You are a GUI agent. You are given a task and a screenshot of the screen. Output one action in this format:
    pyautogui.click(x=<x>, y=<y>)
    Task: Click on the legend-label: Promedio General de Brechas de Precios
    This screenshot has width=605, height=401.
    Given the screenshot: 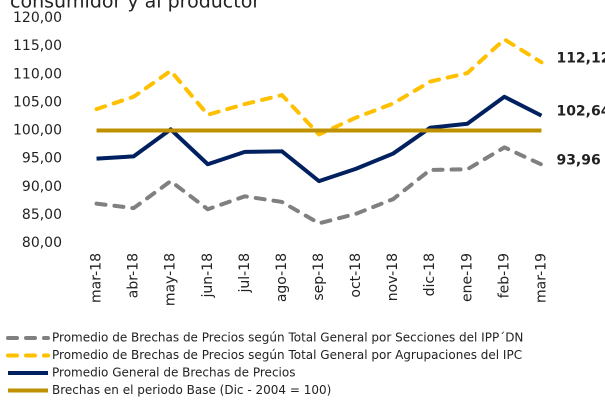 What is the action you would take?
    pyautogui.click(x=173, y=373)
    